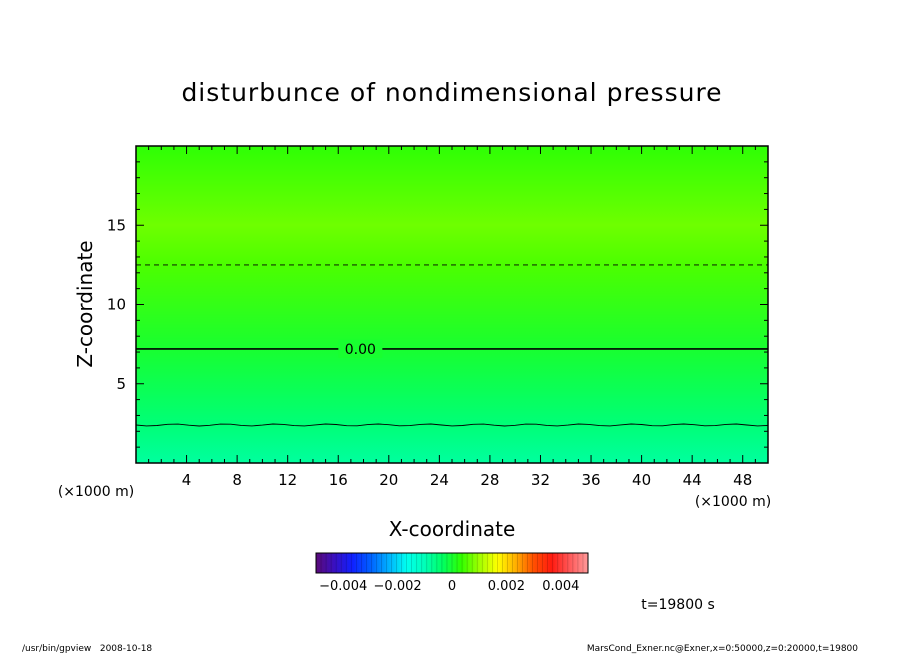 This screenshot has height=654, width=904. I want to click on colorbar-tick-label: 0, so click(452, 586).